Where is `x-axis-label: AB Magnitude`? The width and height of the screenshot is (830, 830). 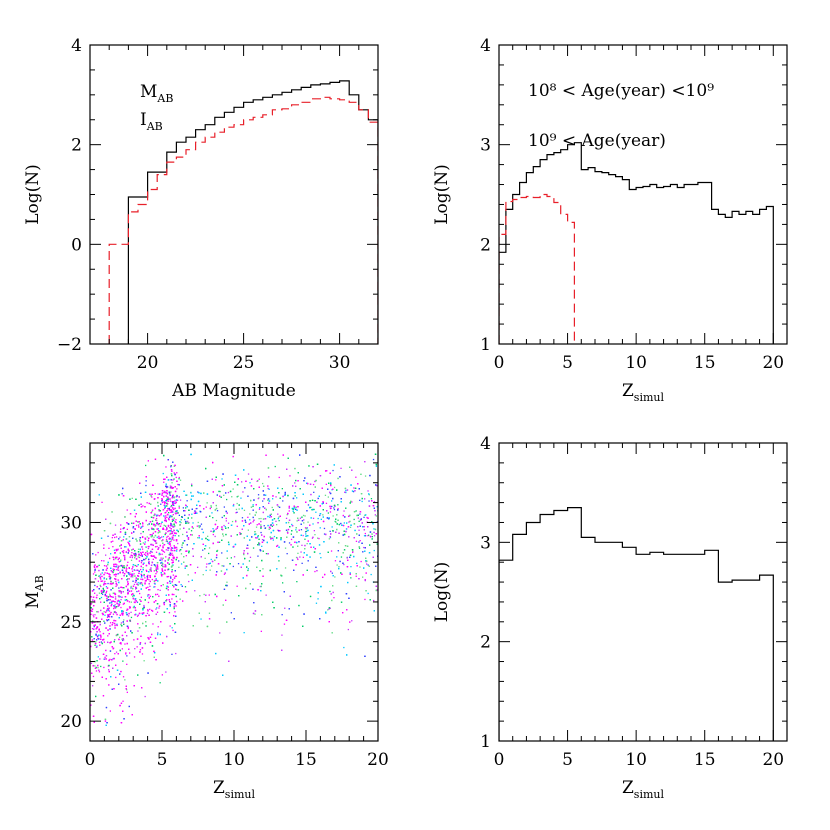
x-axis-label: AB Magnitude is located at coordinates (233, 391).